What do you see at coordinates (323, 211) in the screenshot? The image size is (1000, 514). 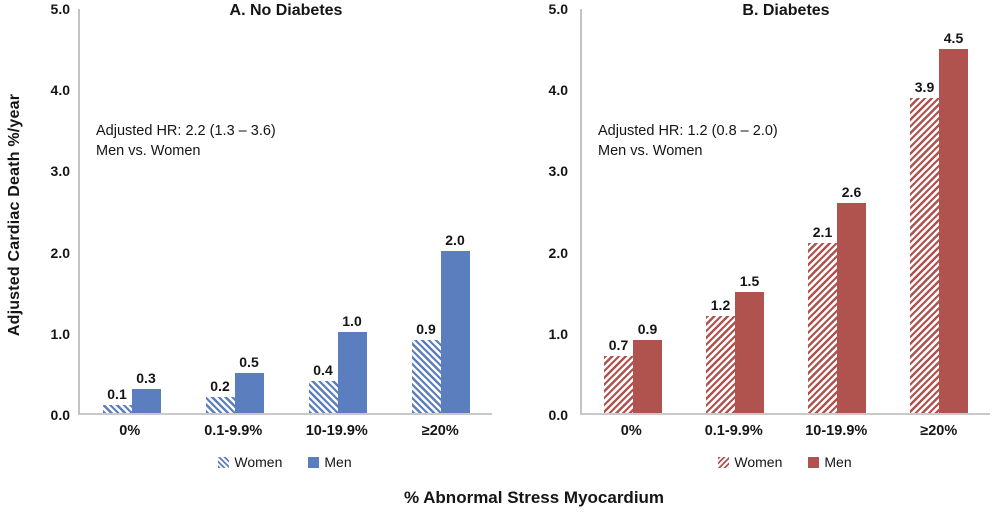 I see `barwrap-women-10-19.9%: 0.4` at bounding box center [323, 211].